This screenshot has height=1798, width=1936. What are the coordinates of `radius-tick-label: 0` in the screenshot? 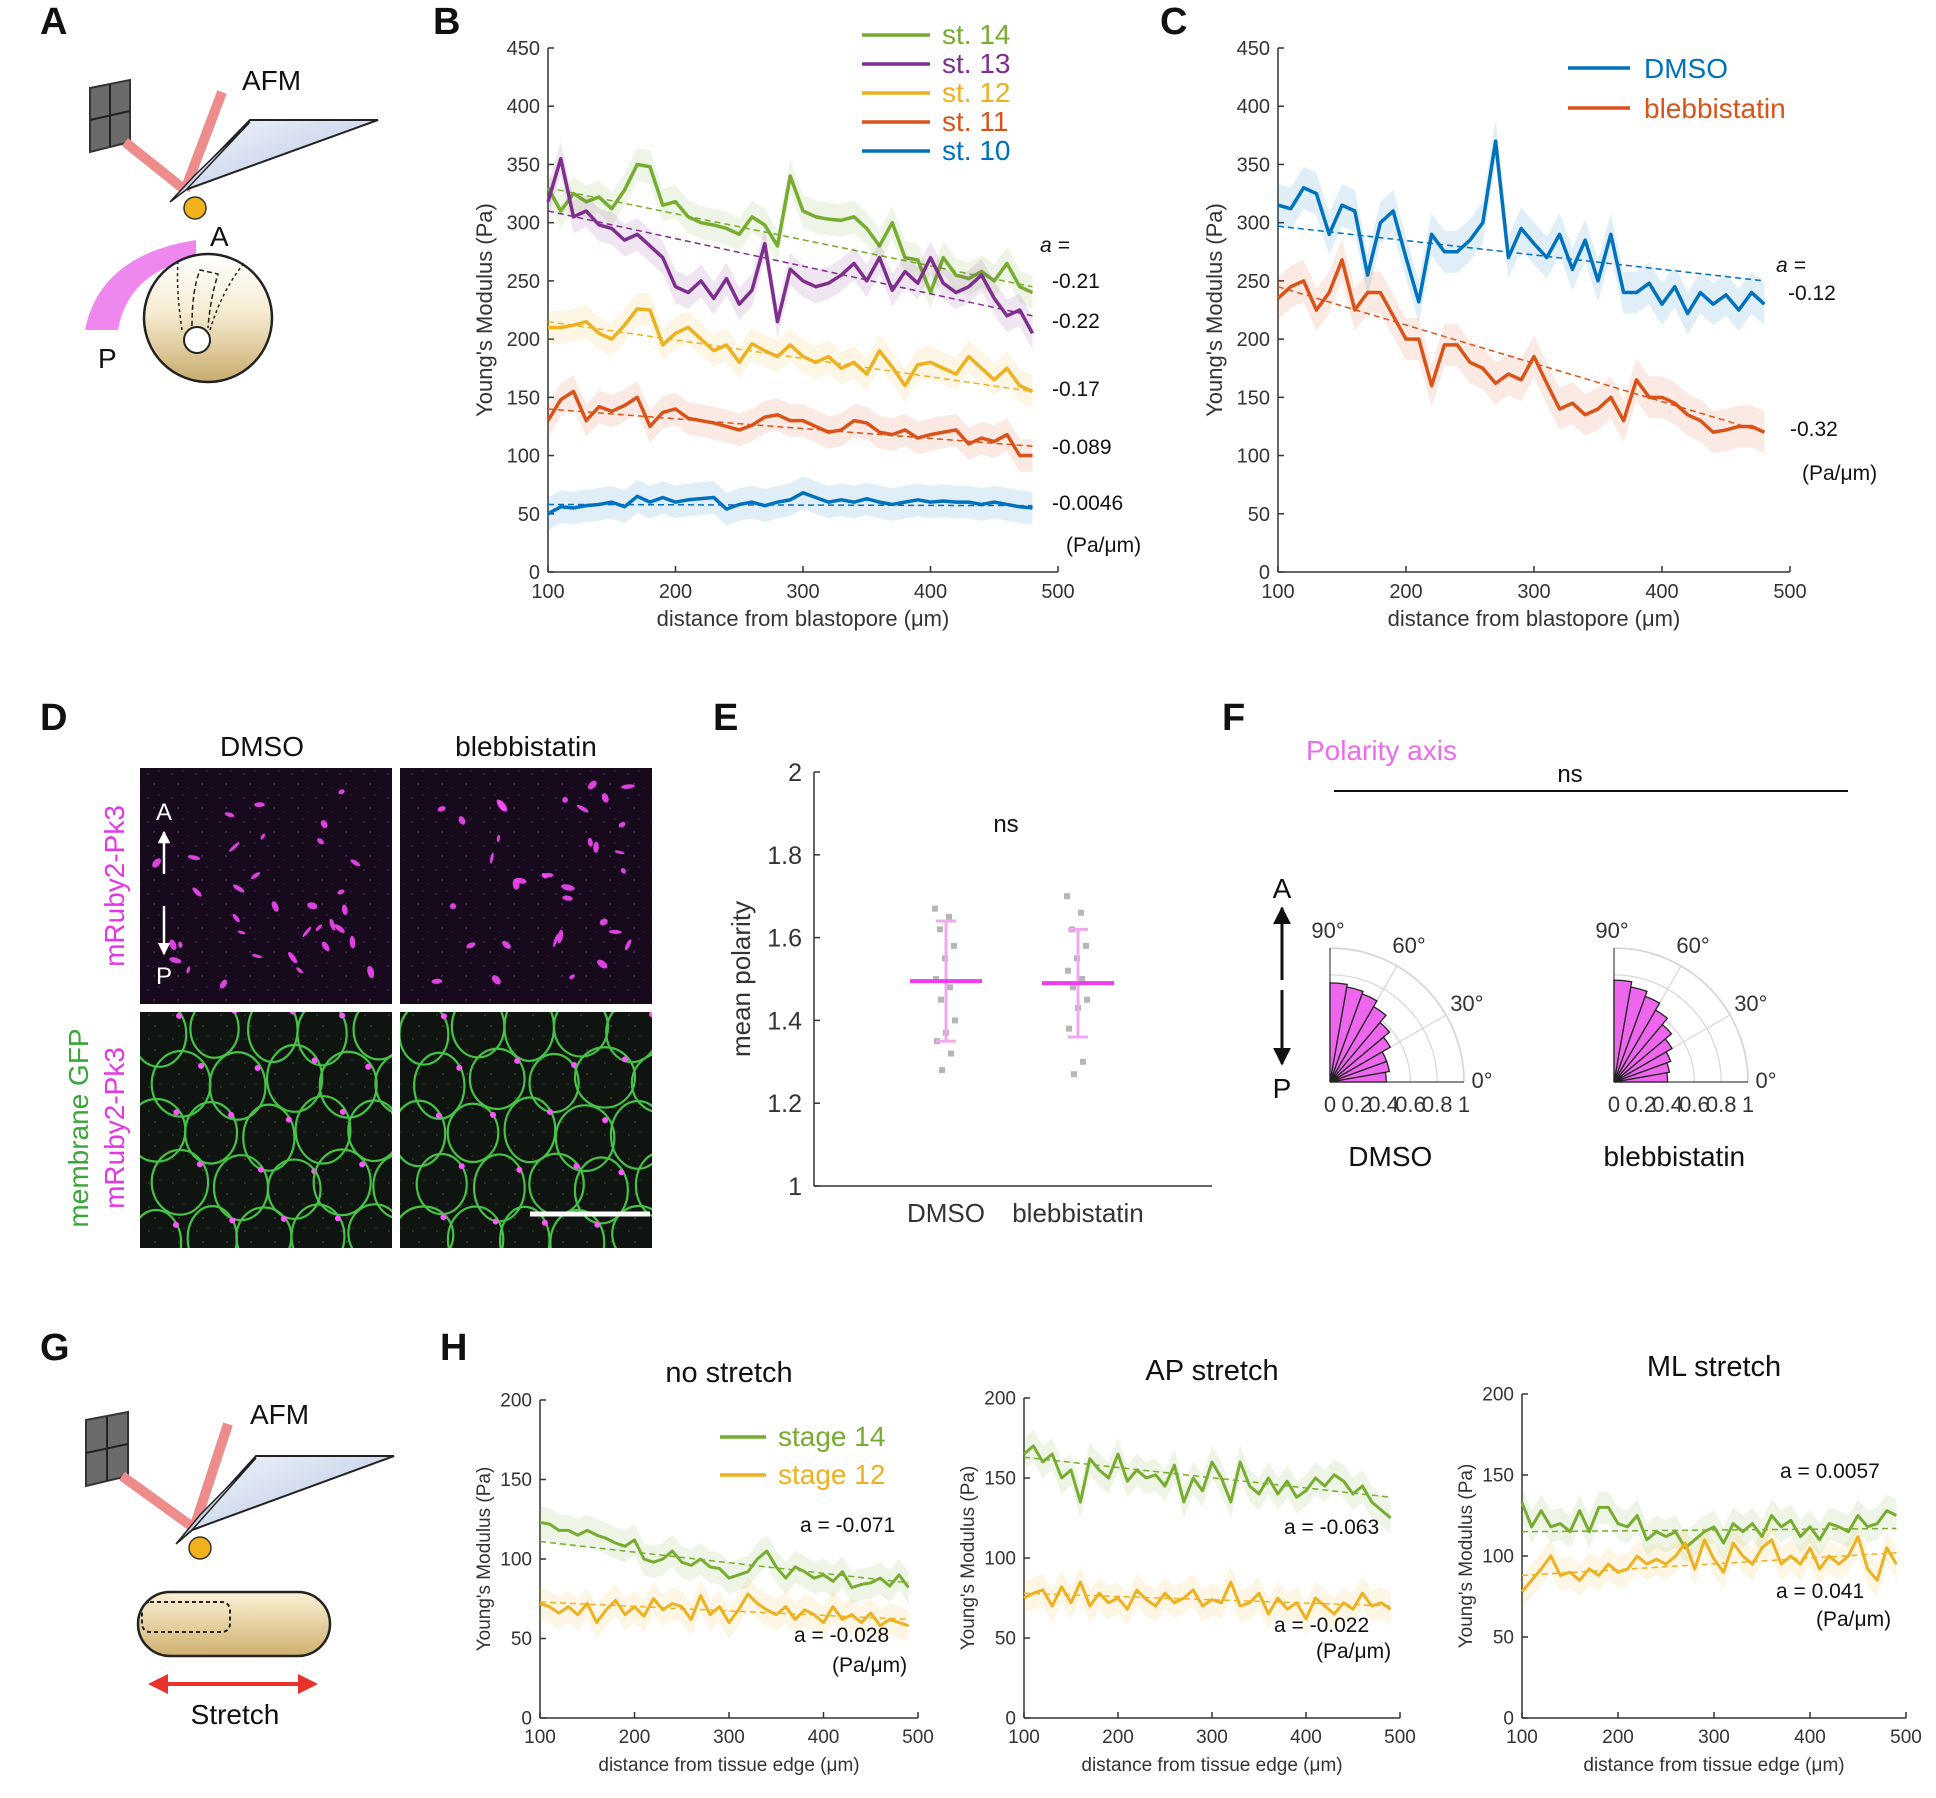 It's located at (1614, 1104).